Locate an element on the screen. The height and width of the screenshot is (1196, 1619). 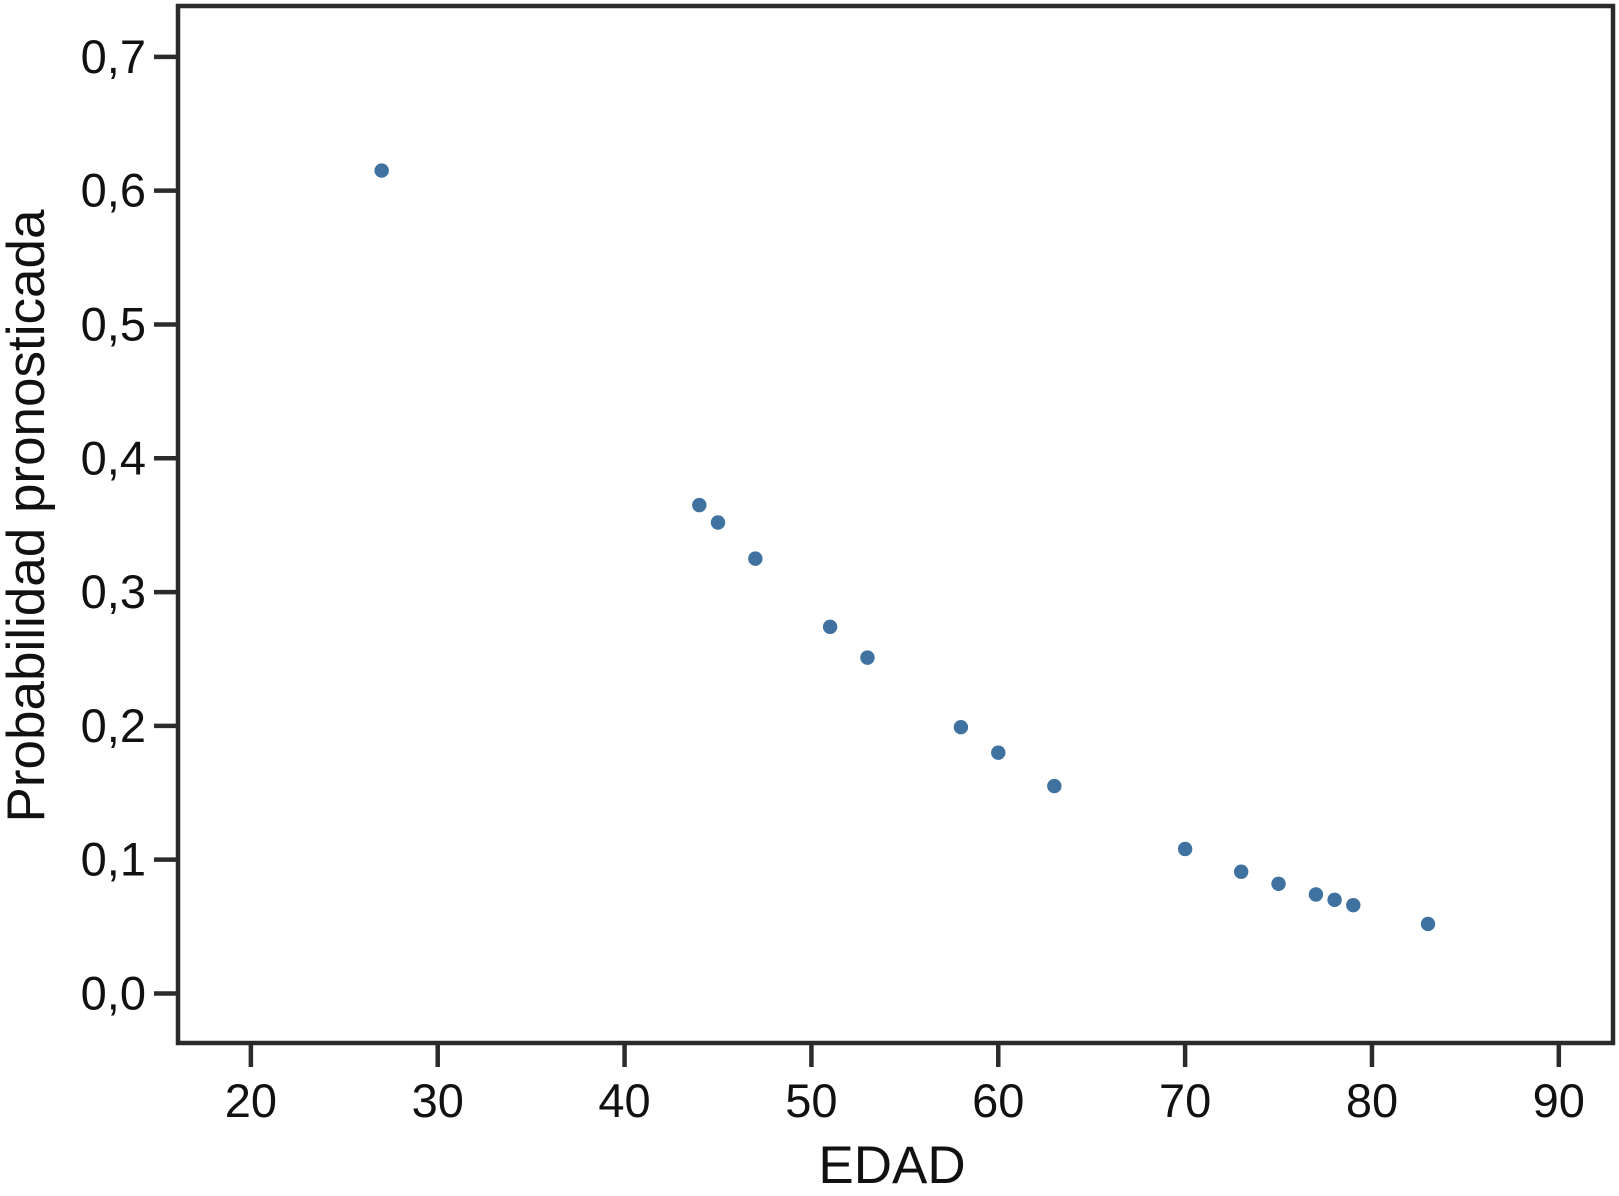
x-tick-label: 60 is located at coordinates (998, 1100).